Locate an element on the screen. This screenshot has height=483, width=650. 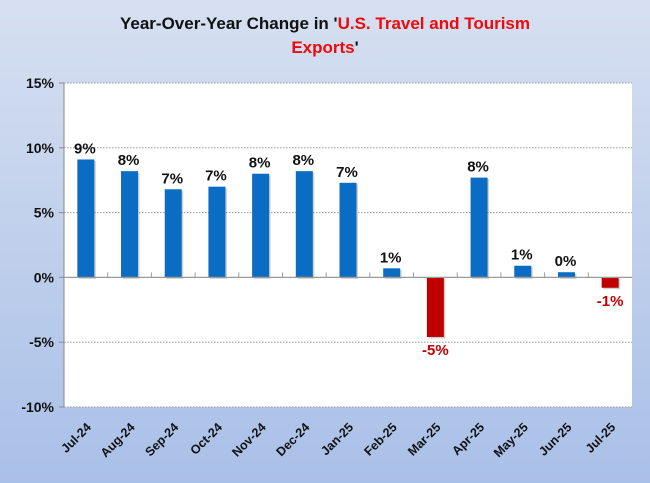
y-tick-label: 10% is located at coordinates (40, 148).